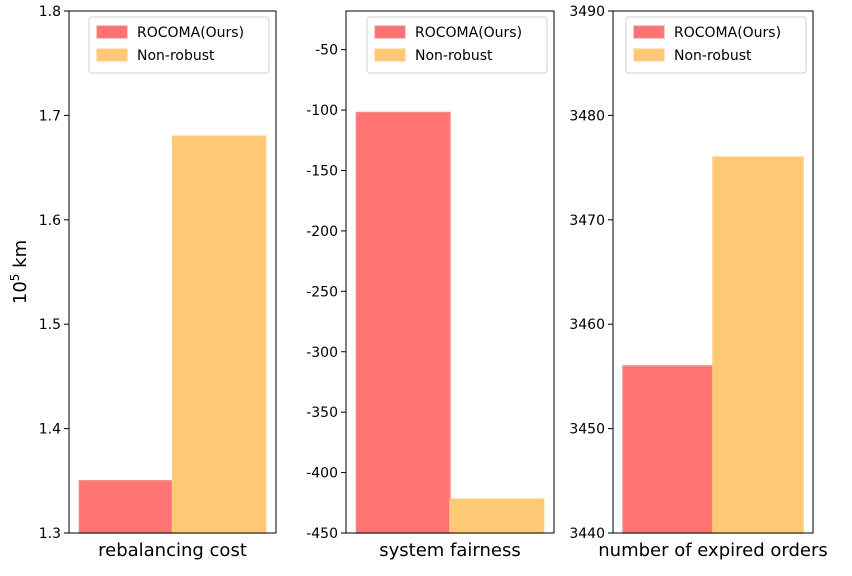 This screenshot has width=852, height=576. Describe the element at coordinates (587, 12) in the screenshot. I see `y-tick-label: 3490` at that location.